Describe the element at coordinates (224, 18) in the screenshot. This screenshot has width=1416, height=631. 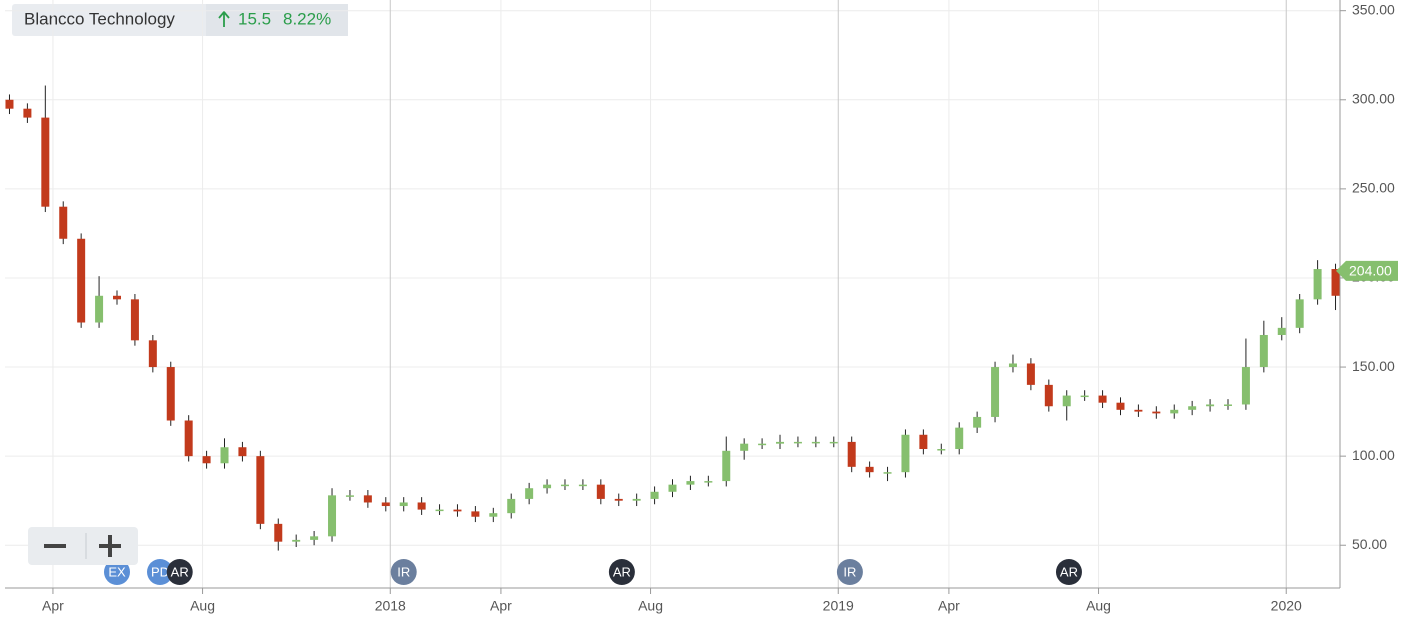
I see `up-arrow` at that location.